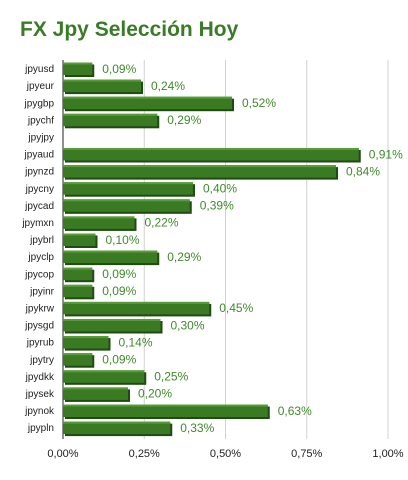 The image size is (408, 480). What do you see at coordinates (295, 411) in the screenshot?
I see `value-label: 0,63%` at bounding box center [295, 411].